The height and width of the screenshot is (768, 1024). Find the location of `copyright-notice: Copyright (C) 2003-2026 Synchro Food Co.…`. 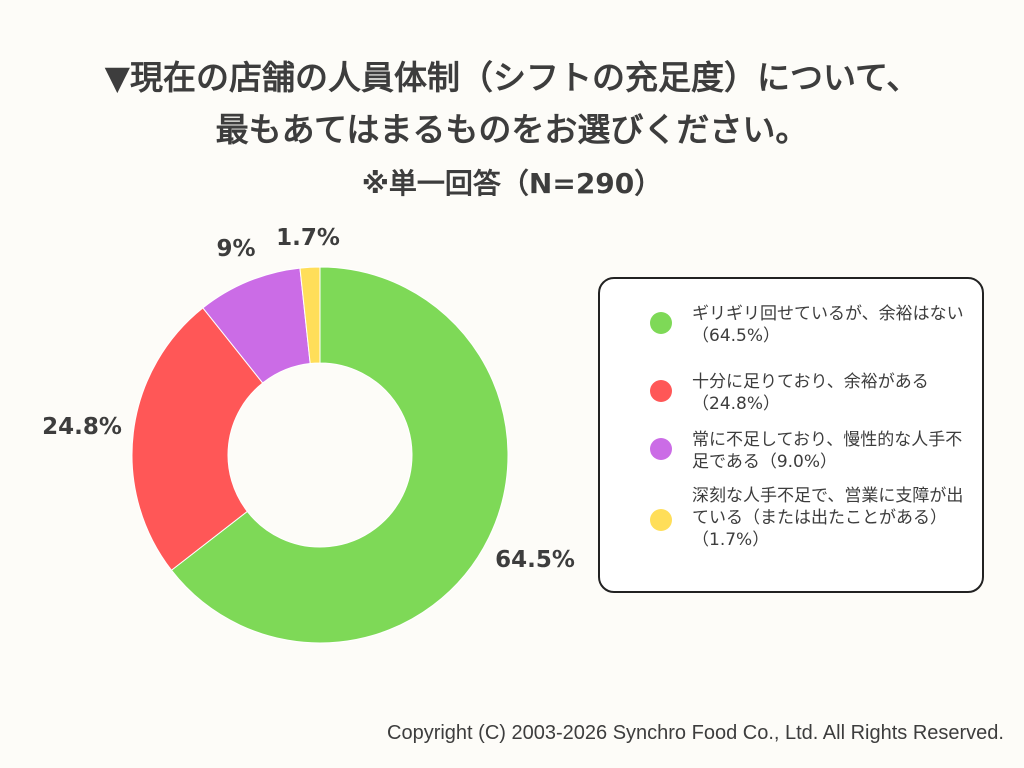

copyright-notice: Copyright (C) 2003-2026 Synchro Food Co.… is located at coordinates (695, 733).